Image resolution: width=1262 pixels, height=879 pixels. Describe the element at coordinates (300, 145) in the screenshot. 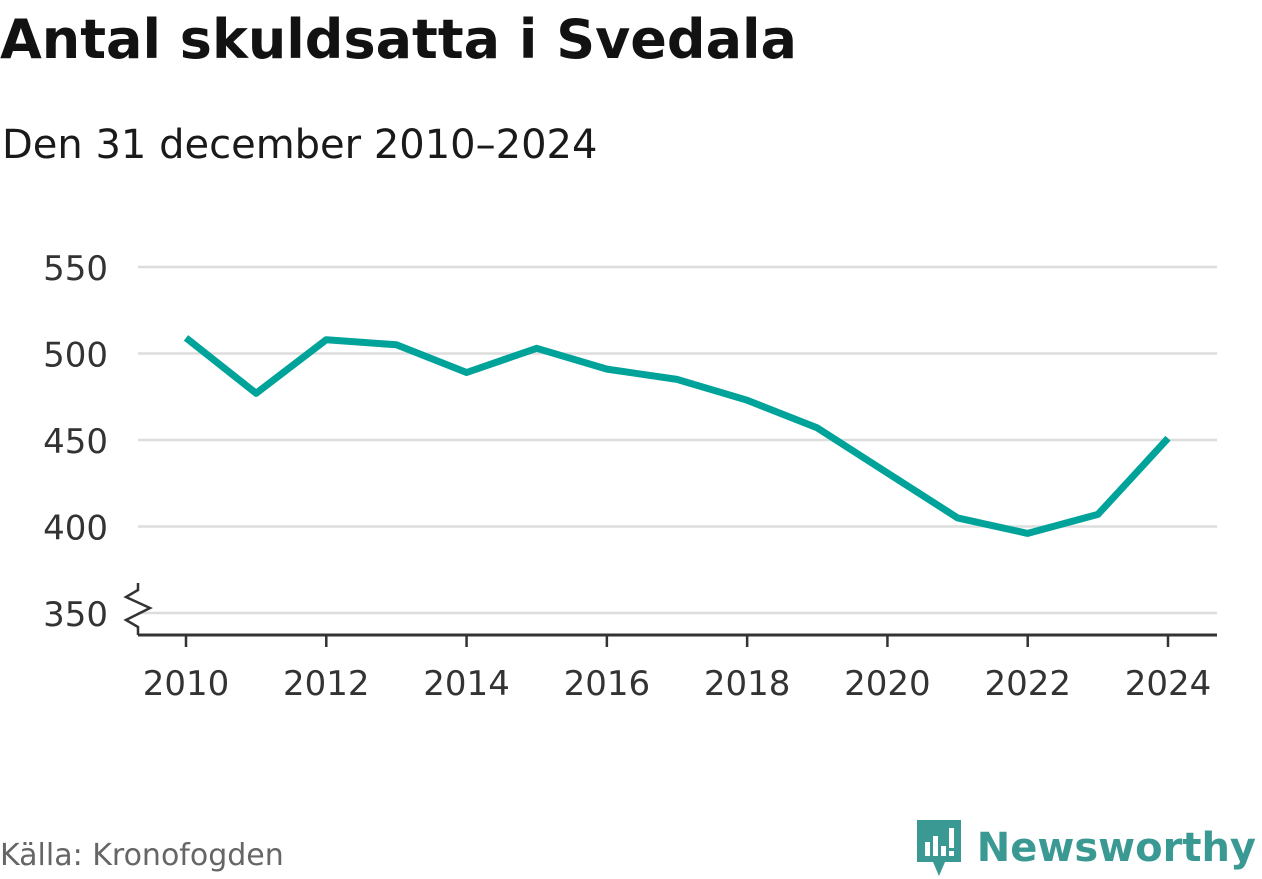

I see `chart-subtitle: Den 31 december 2010–2024` at that location.